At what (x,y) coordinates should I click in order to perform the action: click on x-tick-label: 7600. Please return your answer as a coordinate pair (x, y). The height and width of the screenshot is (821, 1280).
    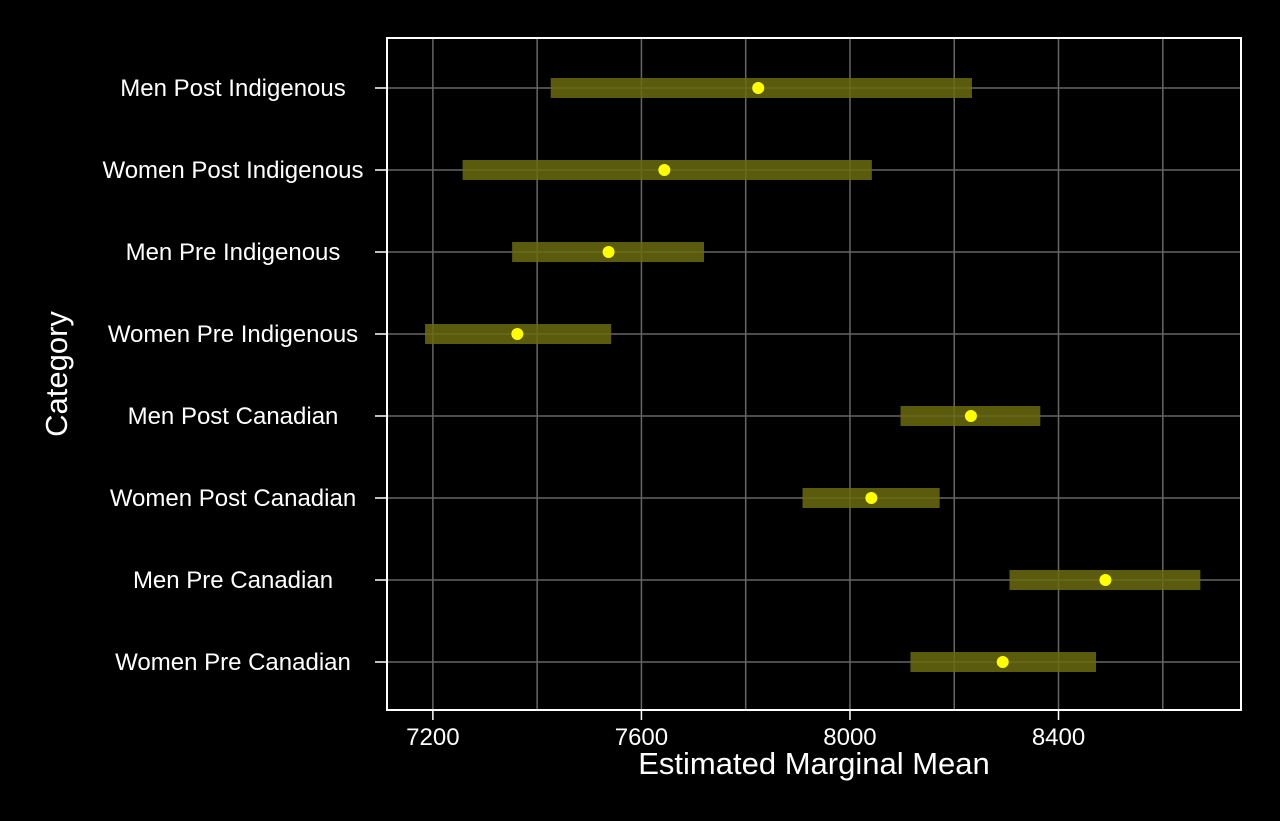
    Looking at the image, I should click on (641, 737).